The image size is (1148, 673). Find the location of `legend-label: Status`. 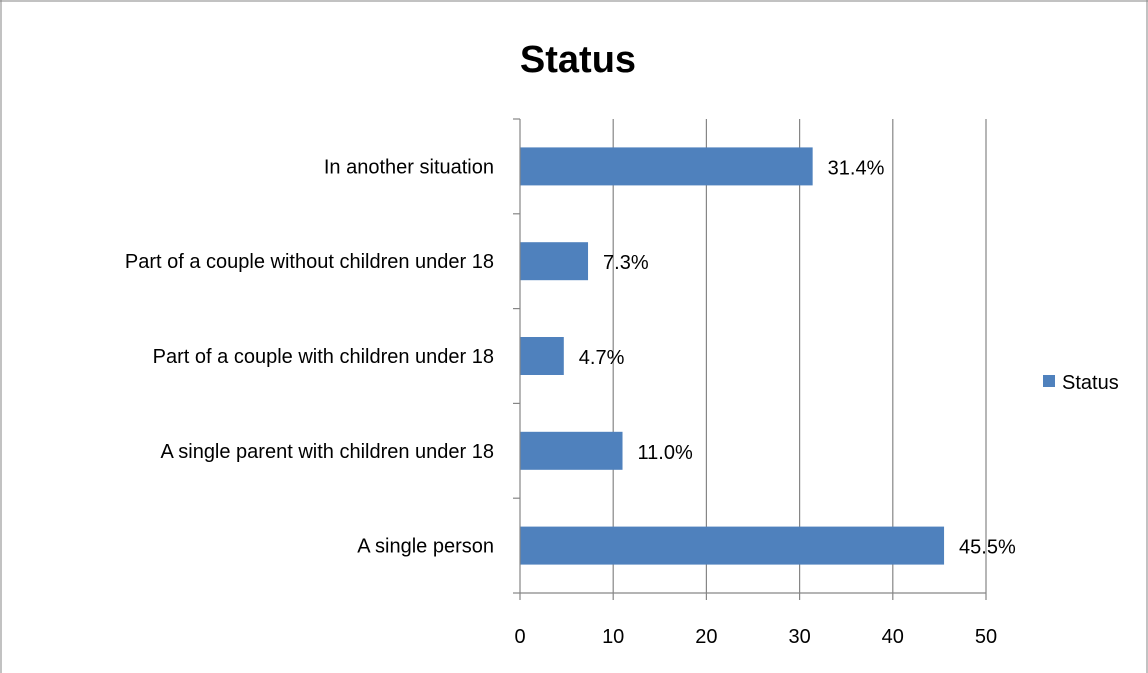

legend-label: Status is located at coordinates (1090, 383).